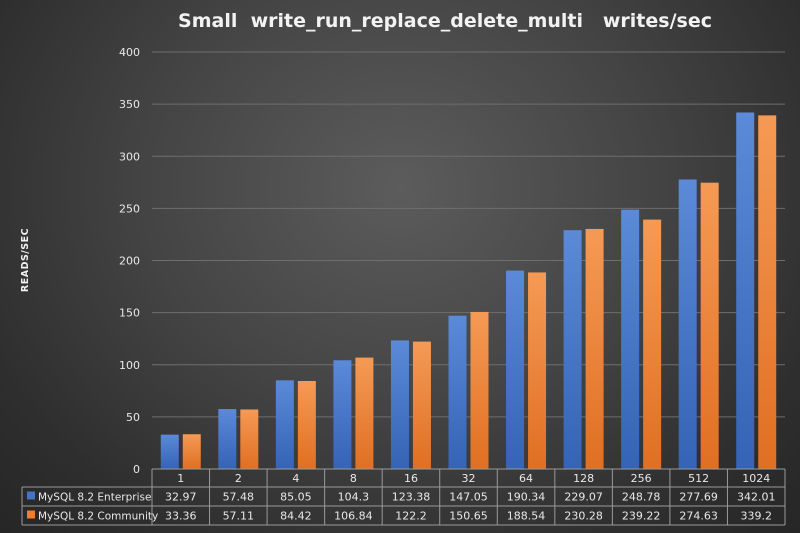 This screenshot has height=533, width=800. What do you see at coordinates (180, 478) in the screenshot?
I see `x-tick-label: 1` at bounding box center [180, 478].